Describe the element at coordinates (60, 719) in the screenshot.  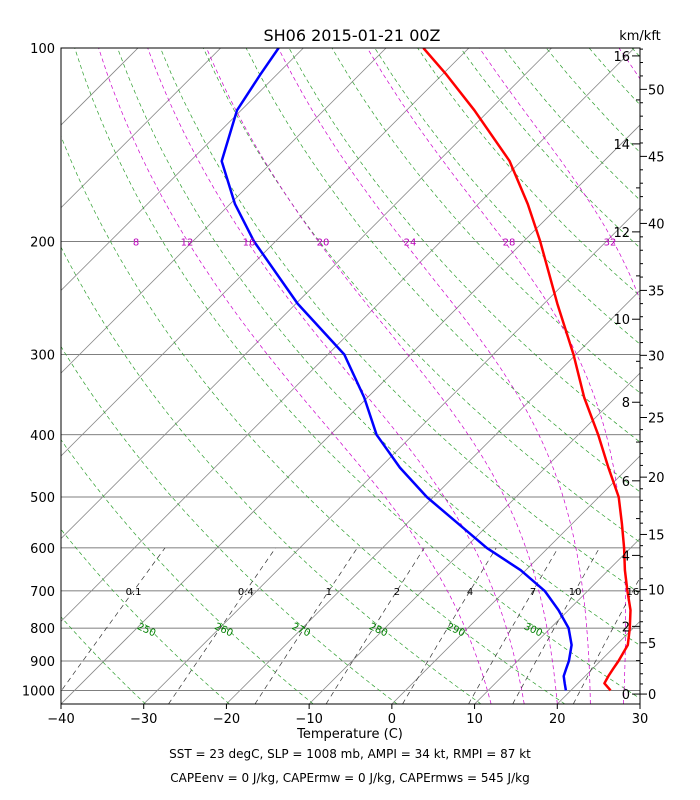
I see `x-tick-label: −40` at that location.